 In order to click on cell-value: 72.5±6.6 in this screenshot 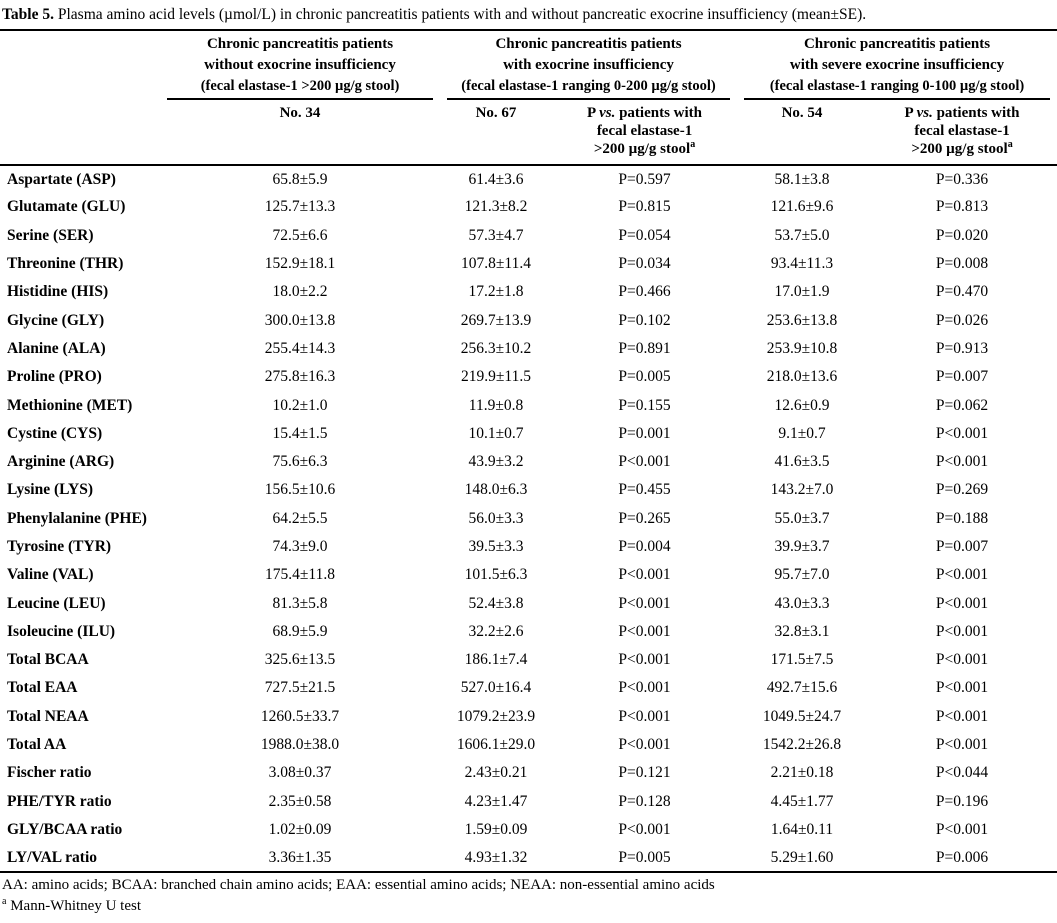, I will do `click(300, 235)`.